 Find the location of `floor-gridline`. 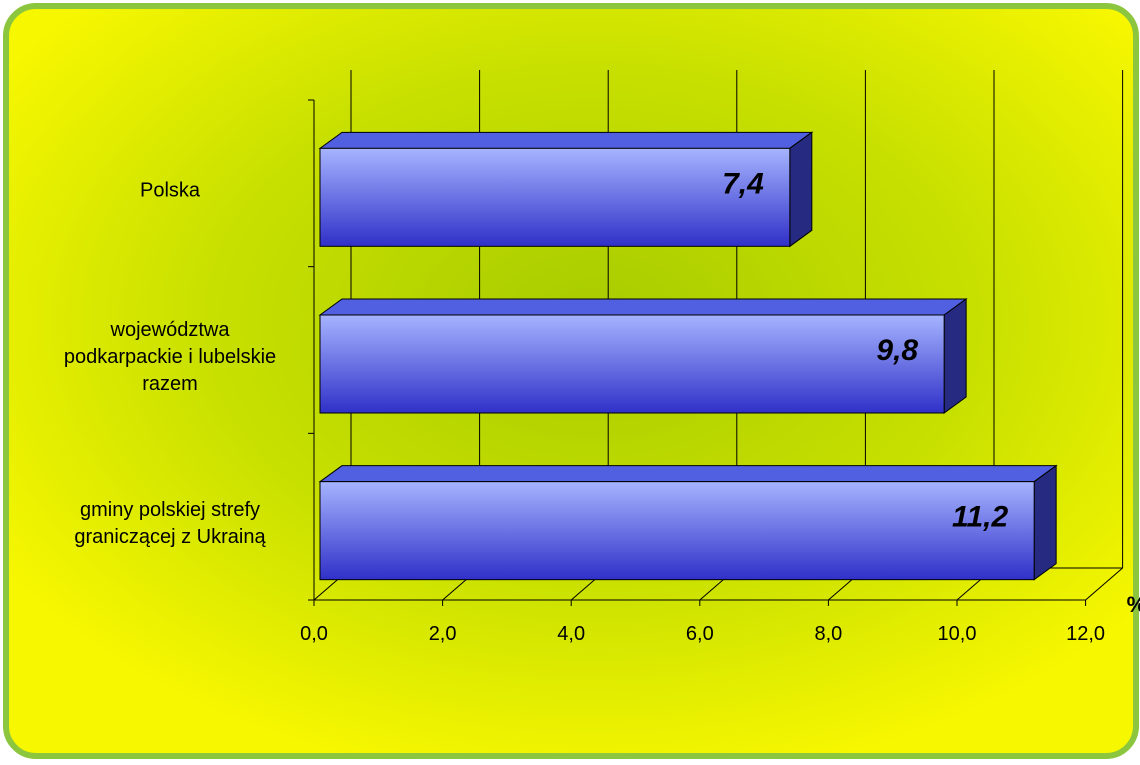

floor-gridline is located at coordinates (1104, 584).